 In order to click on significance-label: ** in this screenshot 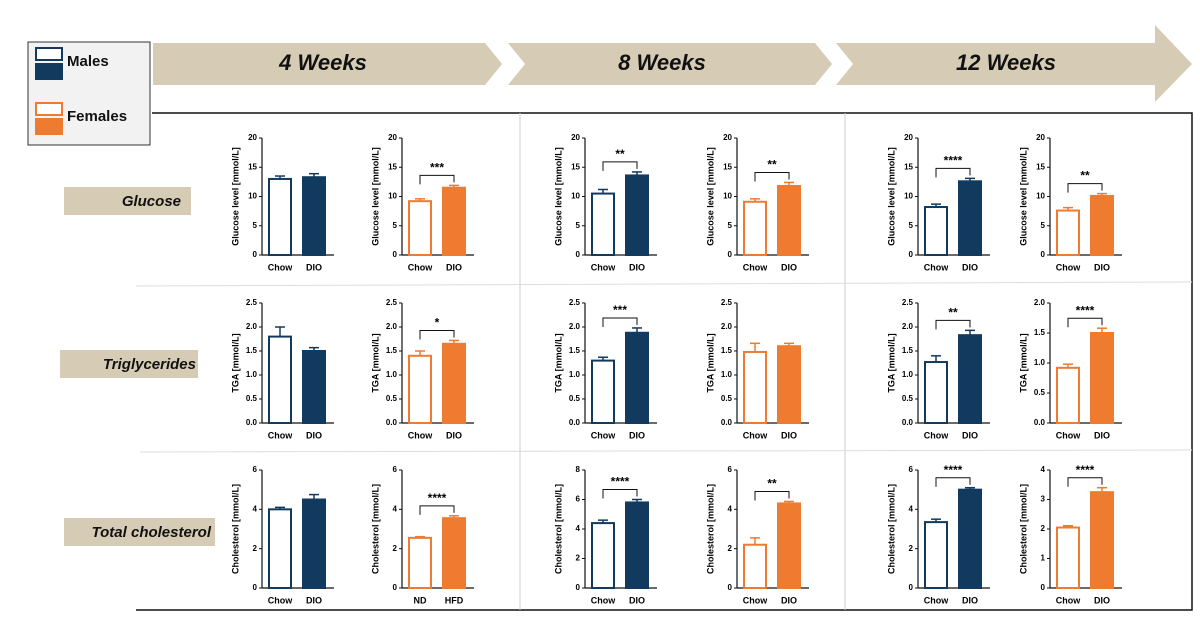, I will do `click(772, 165)`.